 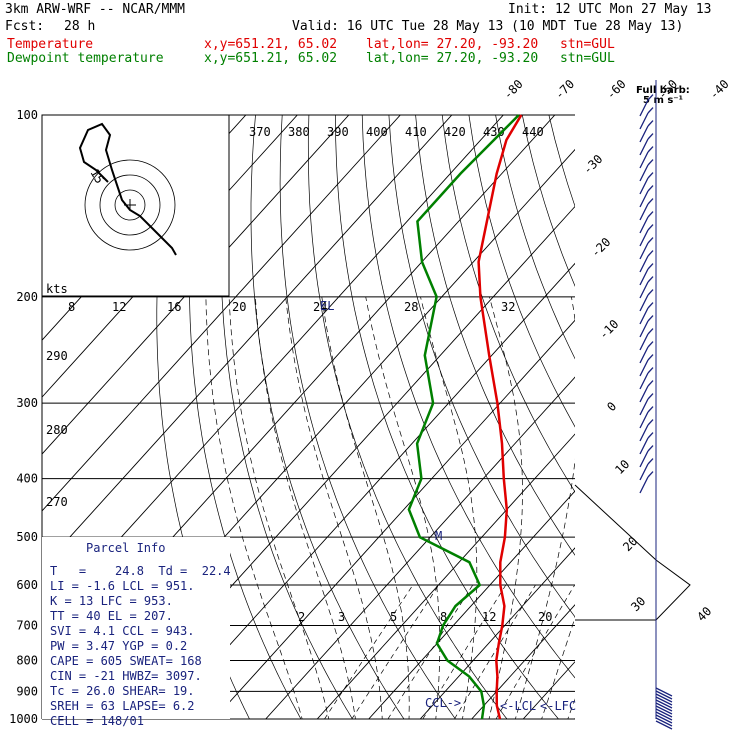 I want to click on pressure-label: 300, so click(x=27, y=403).